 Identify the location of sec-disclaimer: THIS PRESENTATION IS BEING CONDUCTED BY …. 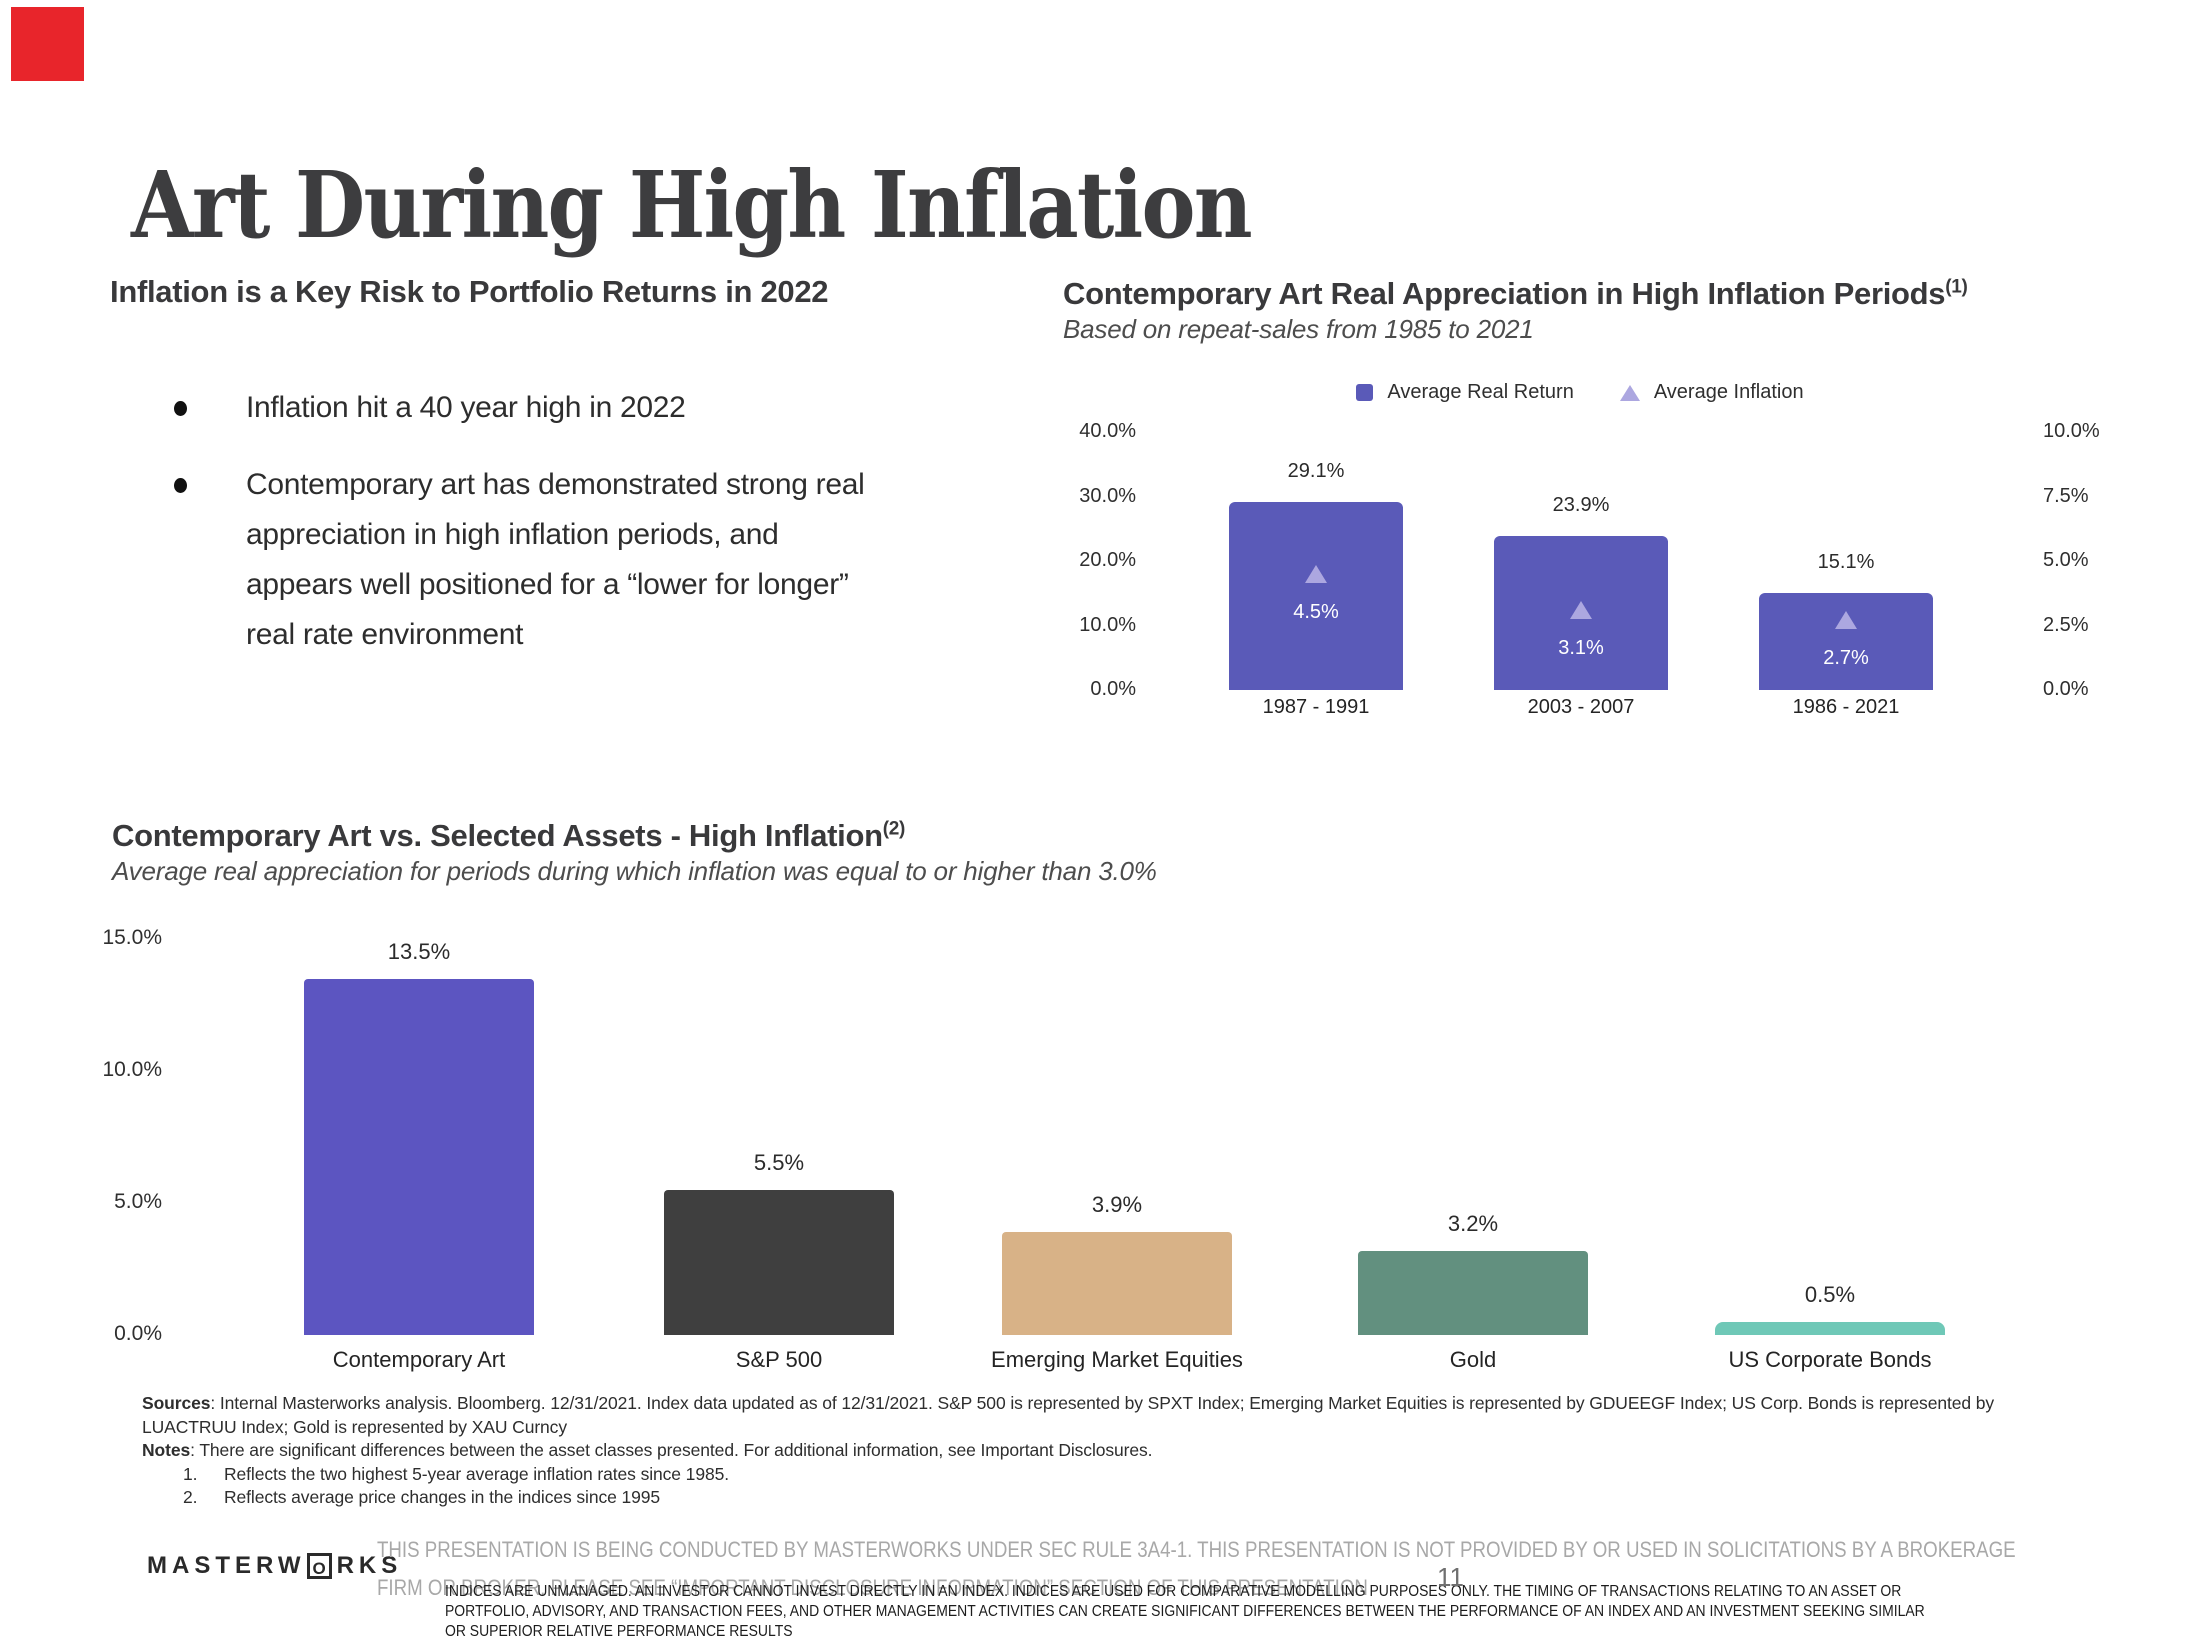
(1196, 1569).